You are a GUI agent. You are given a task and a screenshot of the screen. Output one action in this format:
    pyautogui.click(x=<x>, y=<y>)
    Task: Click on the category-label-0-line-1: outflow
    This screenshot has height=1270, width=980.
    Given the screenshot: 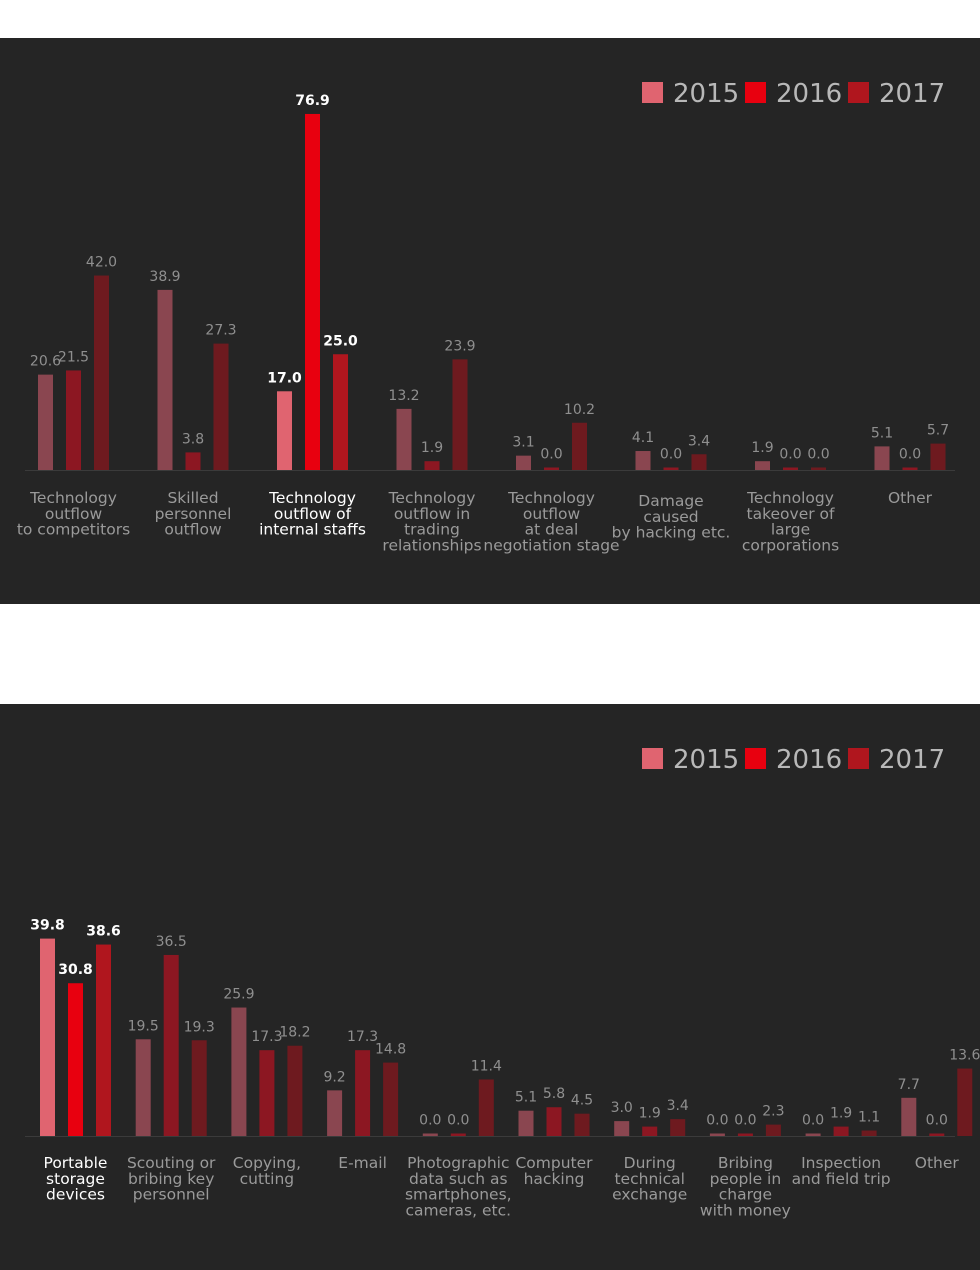 What is the action you would take?
    pyautogui.click(x=74, y=514)
    